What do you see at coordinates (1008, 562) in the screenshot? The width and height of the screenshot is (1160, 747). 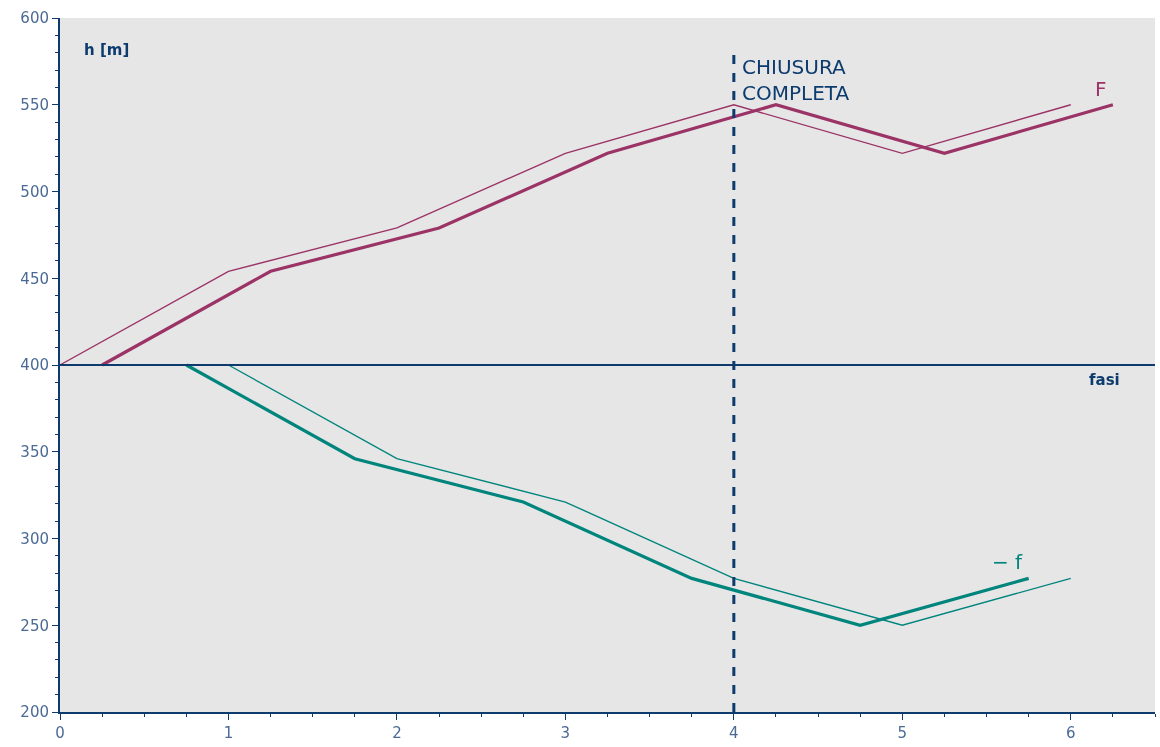 I see `series-label: − f` at bounding box center [1008, 562].